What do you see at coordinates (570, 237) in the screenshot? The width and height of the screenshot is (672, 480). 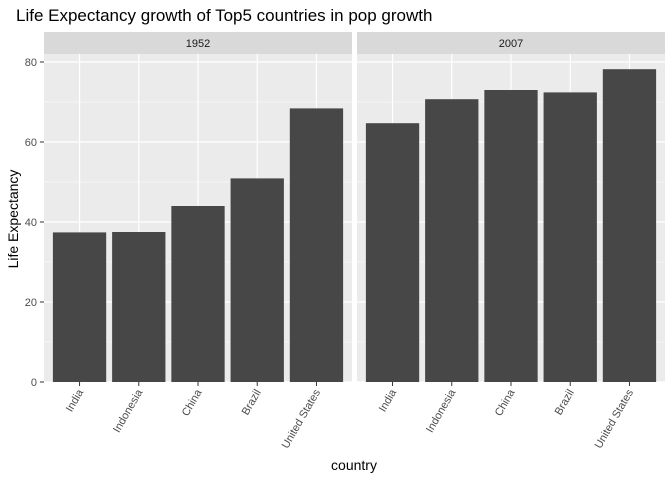 I see `bar-2007-brazil` at bounding box center [570, 237].